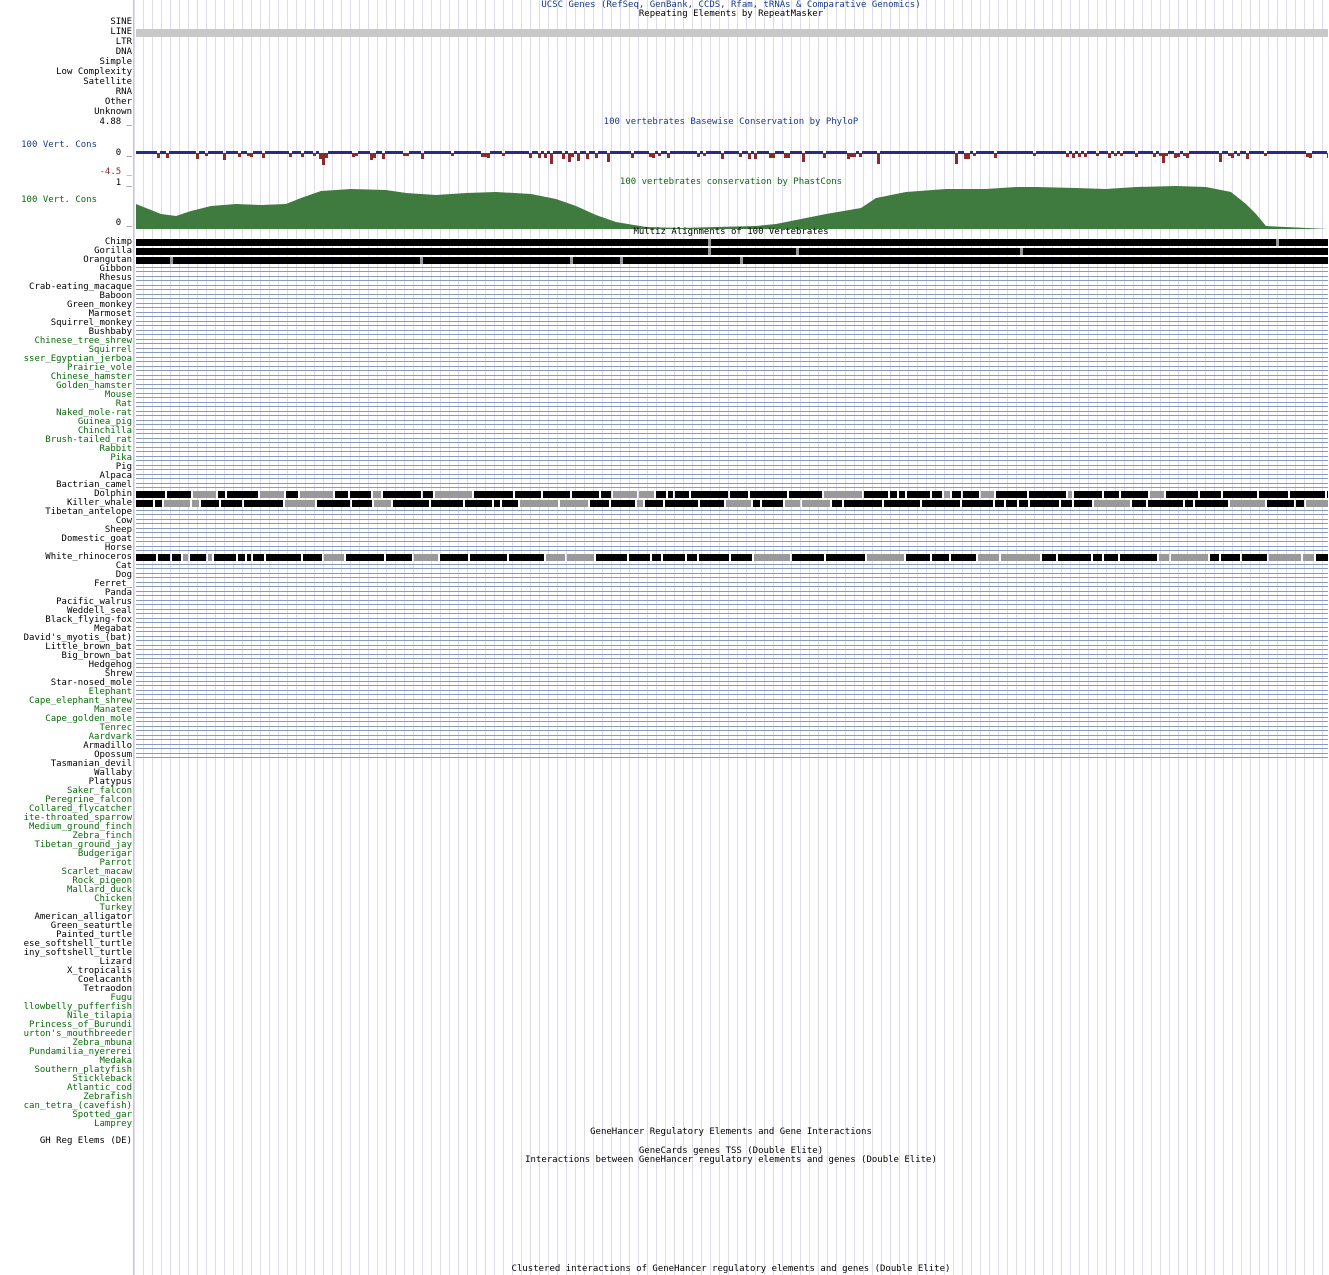 The image size is (1329, 1275). I want to click on species-label: Green_seaturtle, so click(91, 926).